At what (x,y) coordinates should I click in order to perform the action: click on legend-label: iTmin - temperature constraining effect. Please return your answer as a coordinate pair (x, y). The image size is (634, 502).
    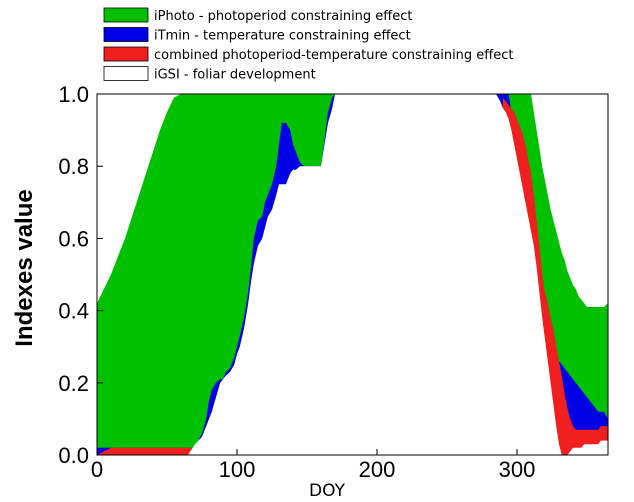
    Looking at the image, I should click on (282, 36).